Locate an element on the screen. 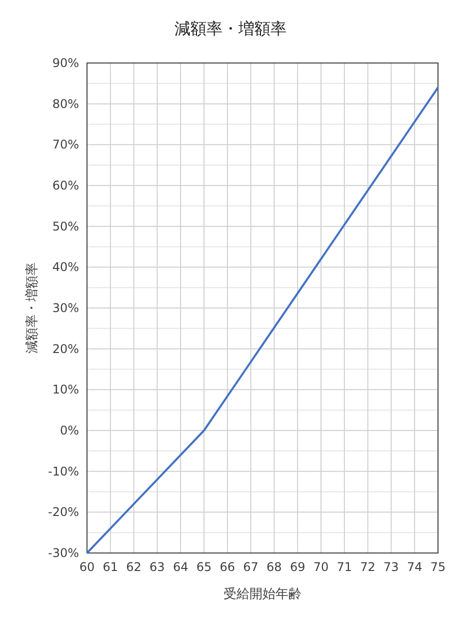  x-tick-label: 66 is located at coordinates (228, 567).